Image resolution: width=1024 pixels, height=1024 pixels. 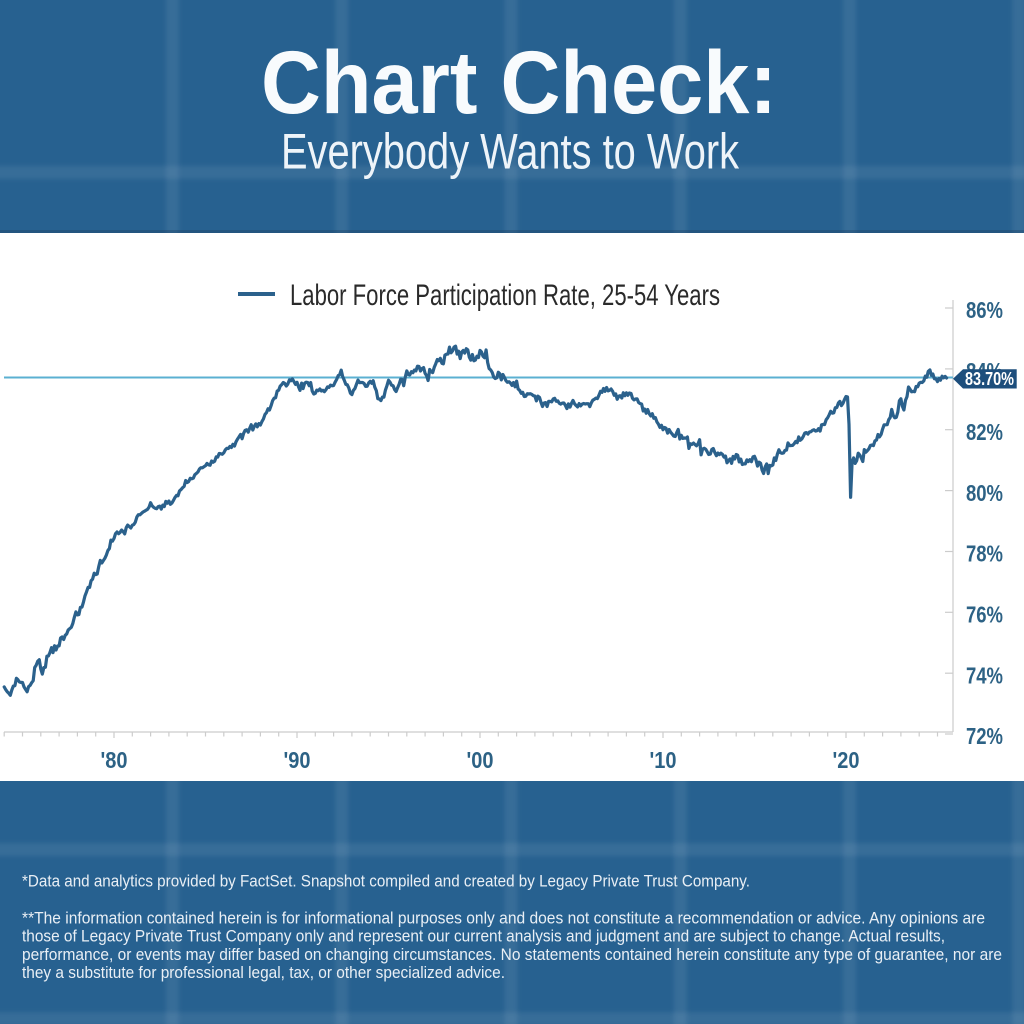 What do you see at coordinates (480, 760) in the screenshot?
I see `svg-text: '00` at bounding box center [480, 760].